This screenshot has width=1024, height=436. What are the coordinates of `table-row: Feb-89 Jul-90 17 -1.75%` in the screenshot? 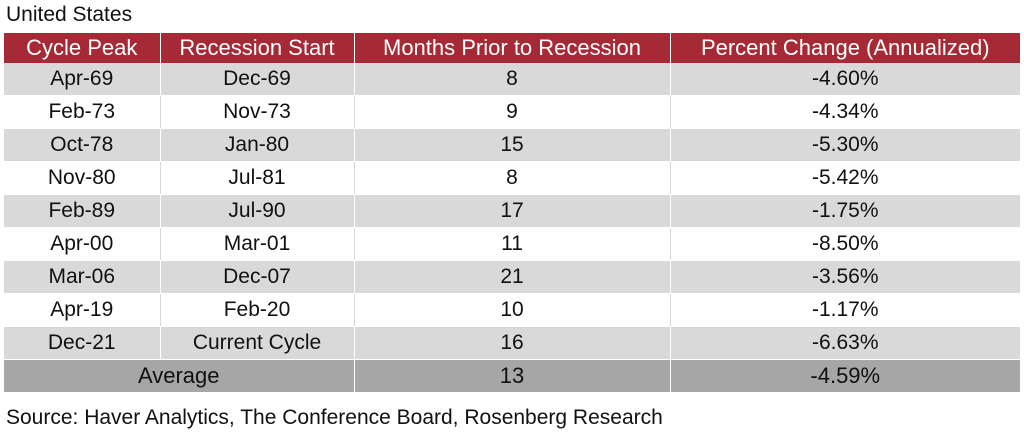 It's located at (512, 211).